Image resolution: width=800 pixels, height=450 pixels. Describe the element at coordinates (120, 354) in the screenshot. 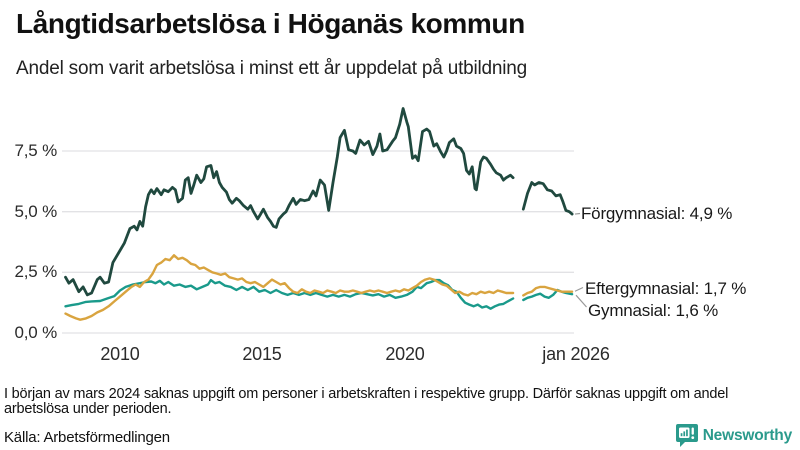

I see `x-tick-2010: 2010` at that location.